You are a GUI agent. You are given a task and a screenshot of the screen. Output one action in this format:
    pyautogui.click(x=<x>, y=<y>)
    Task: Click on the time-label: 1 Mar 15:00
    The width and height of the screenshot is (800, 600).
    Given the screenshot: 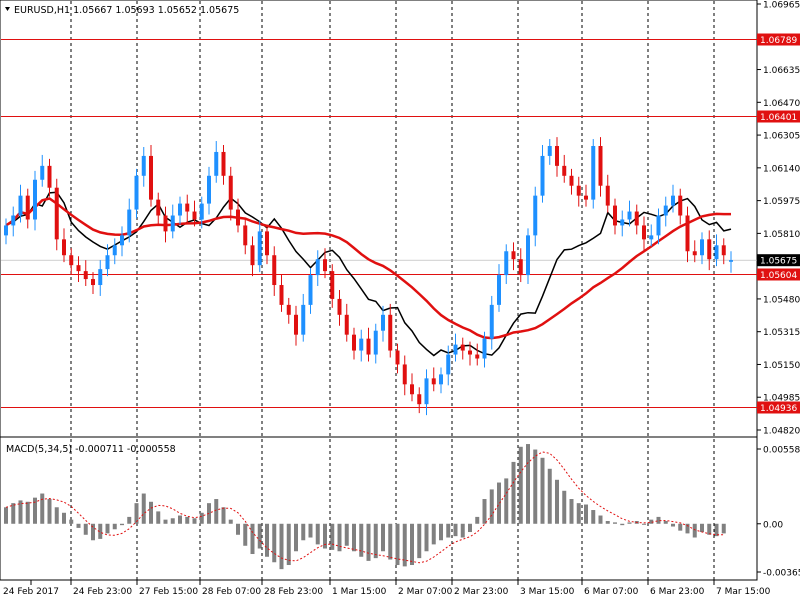 What is the action you would take?
    pyautogui.click(x=359, y=592)
    